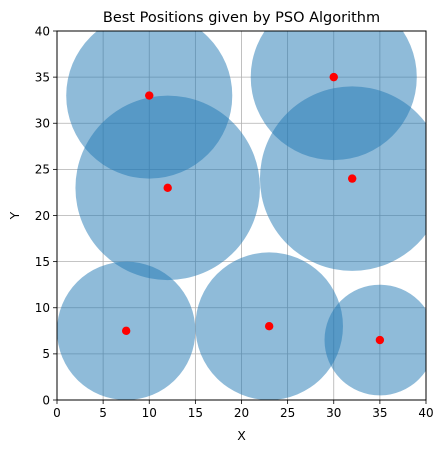 This screenshot has height=458, width=445. Describe the element at coordinates (42, 170) in the screenshot. I see `y-tick-label: 25` at that location.